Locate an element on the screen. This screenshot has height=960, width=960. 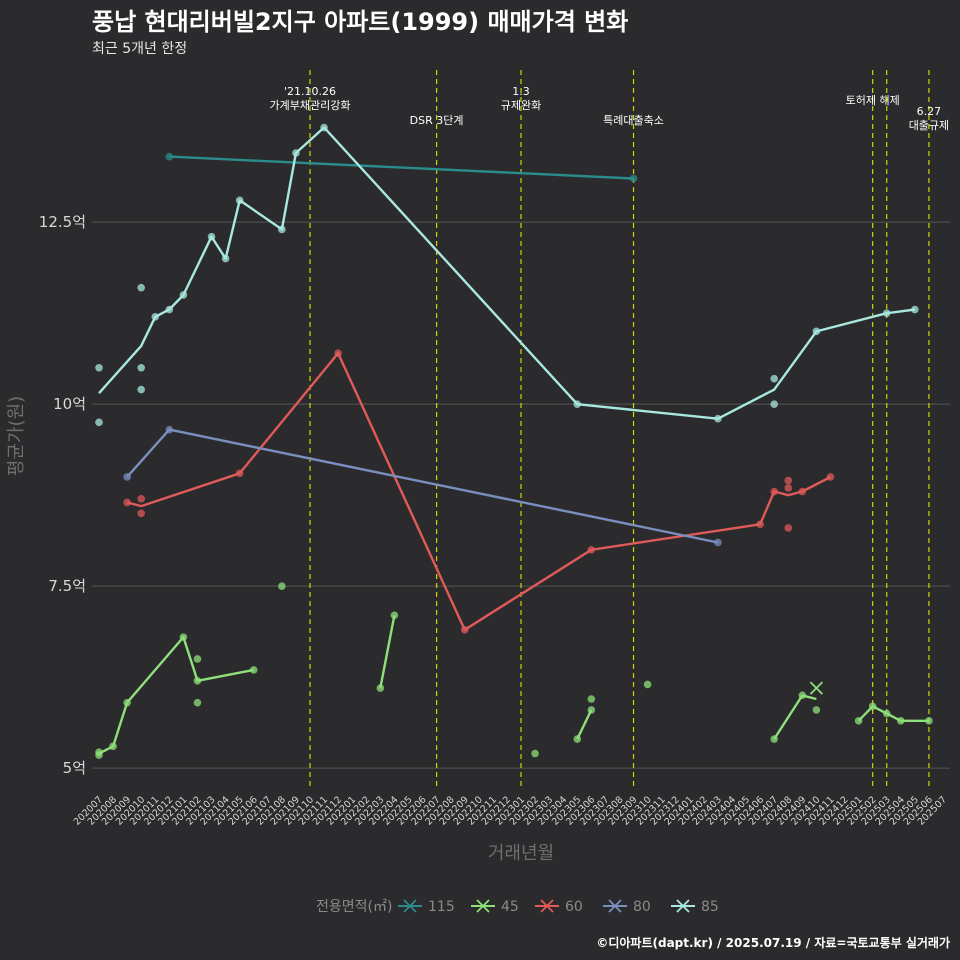
event-label-line: 가계부채관리강화 is located at coordinates (310, 105).